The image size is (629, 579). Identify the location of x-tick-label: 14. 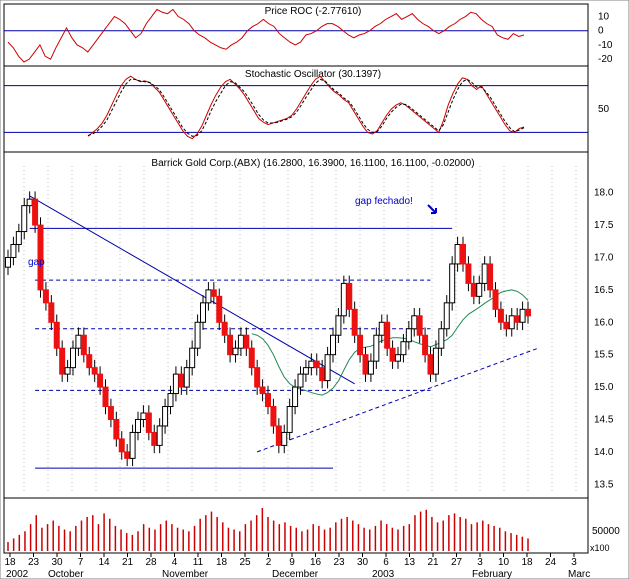
(104, 562).